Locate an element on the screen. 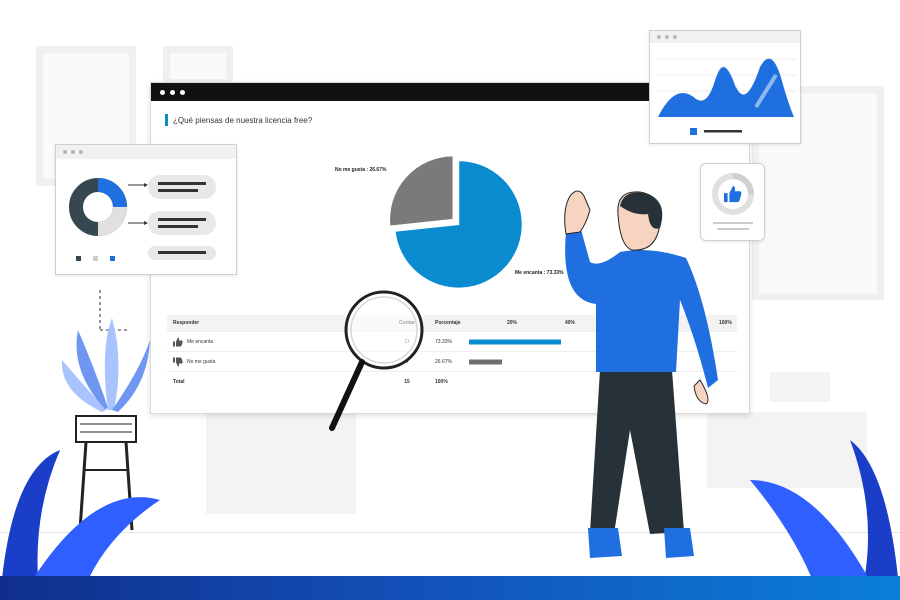  row-respondent: Me encanta is located at coordinates (193, 341).